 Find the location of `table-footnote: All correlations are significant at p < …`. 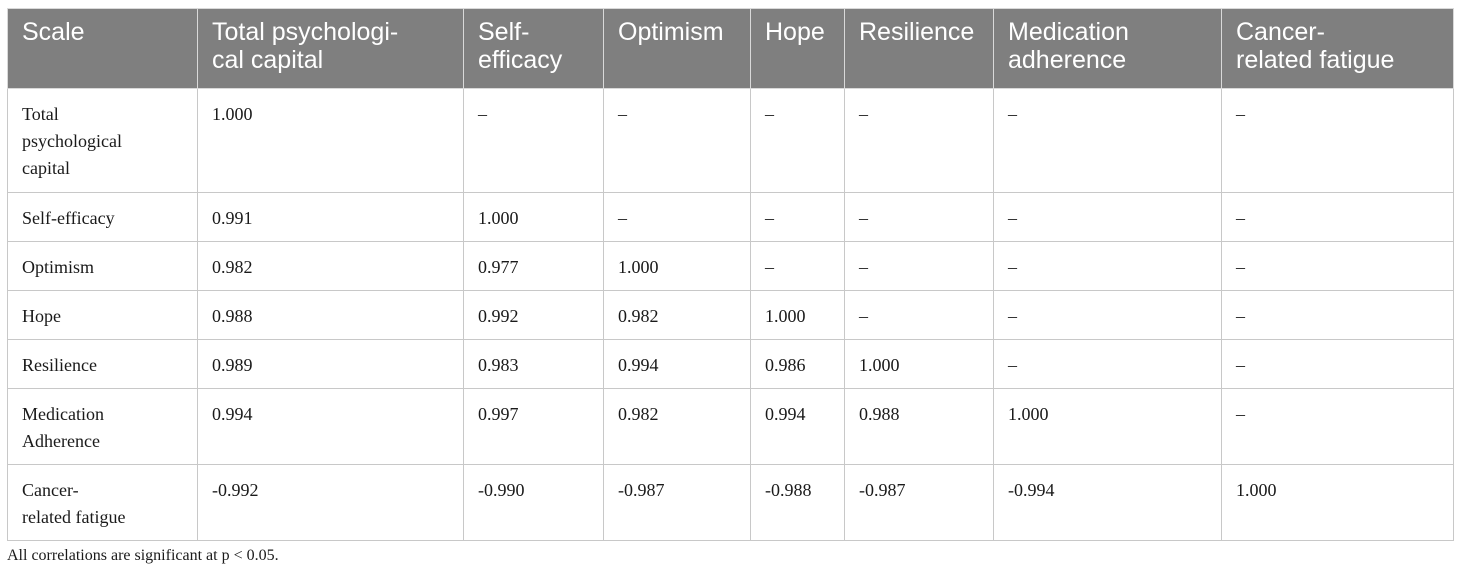

table-footnote: All correlations are significant at p < … is located at coordinates (143, 555).